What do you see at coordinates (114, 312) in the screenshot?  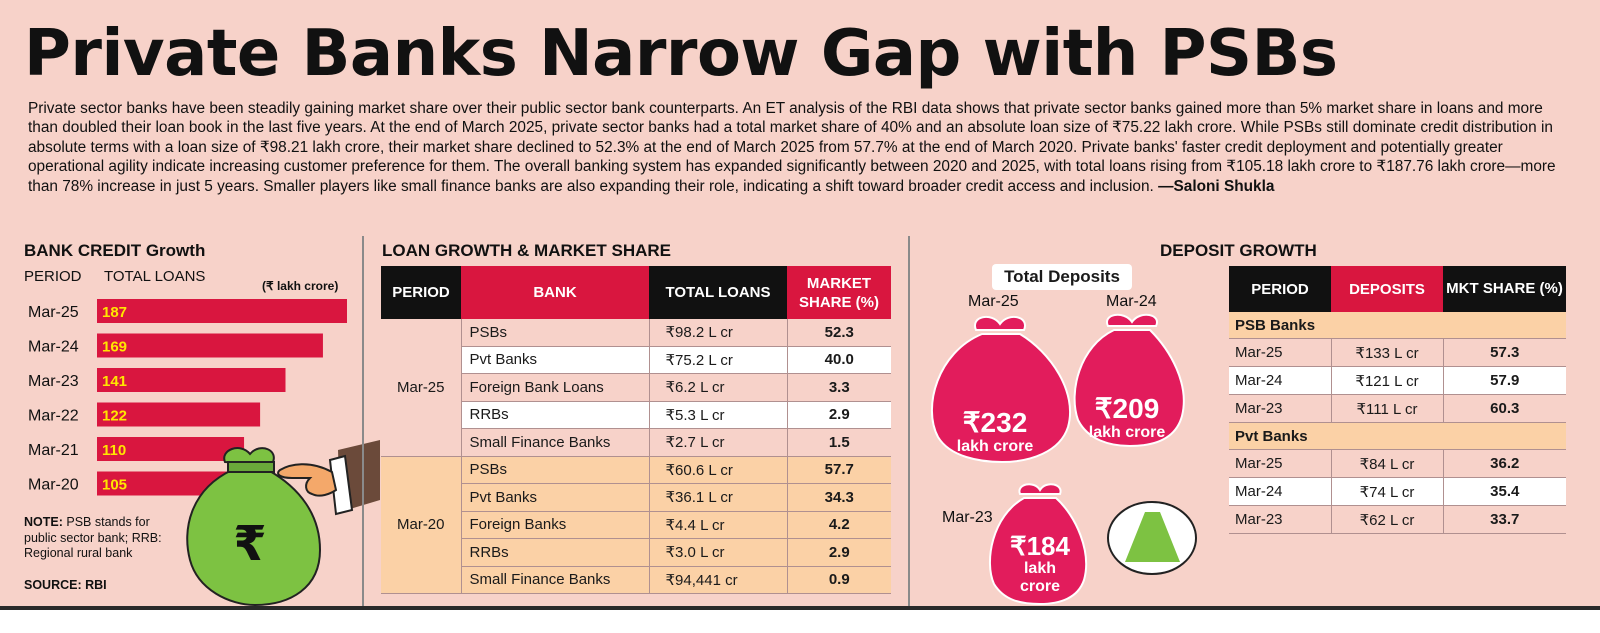 I see `bar-value-label: 187` at bounding box center [114, 312].